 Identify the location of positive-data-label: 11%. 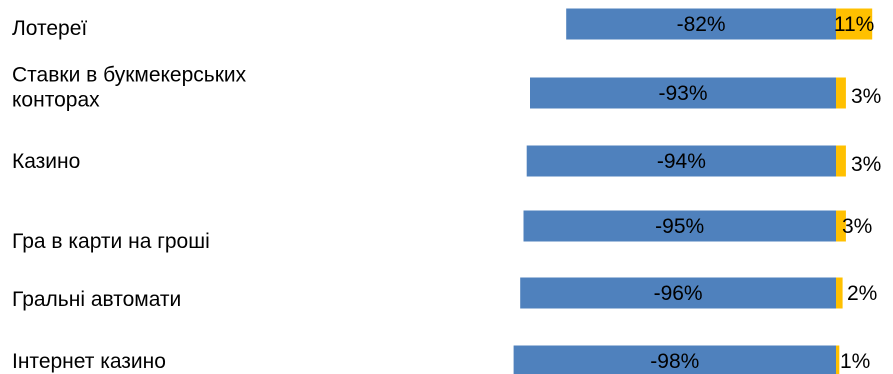
(854, 24).